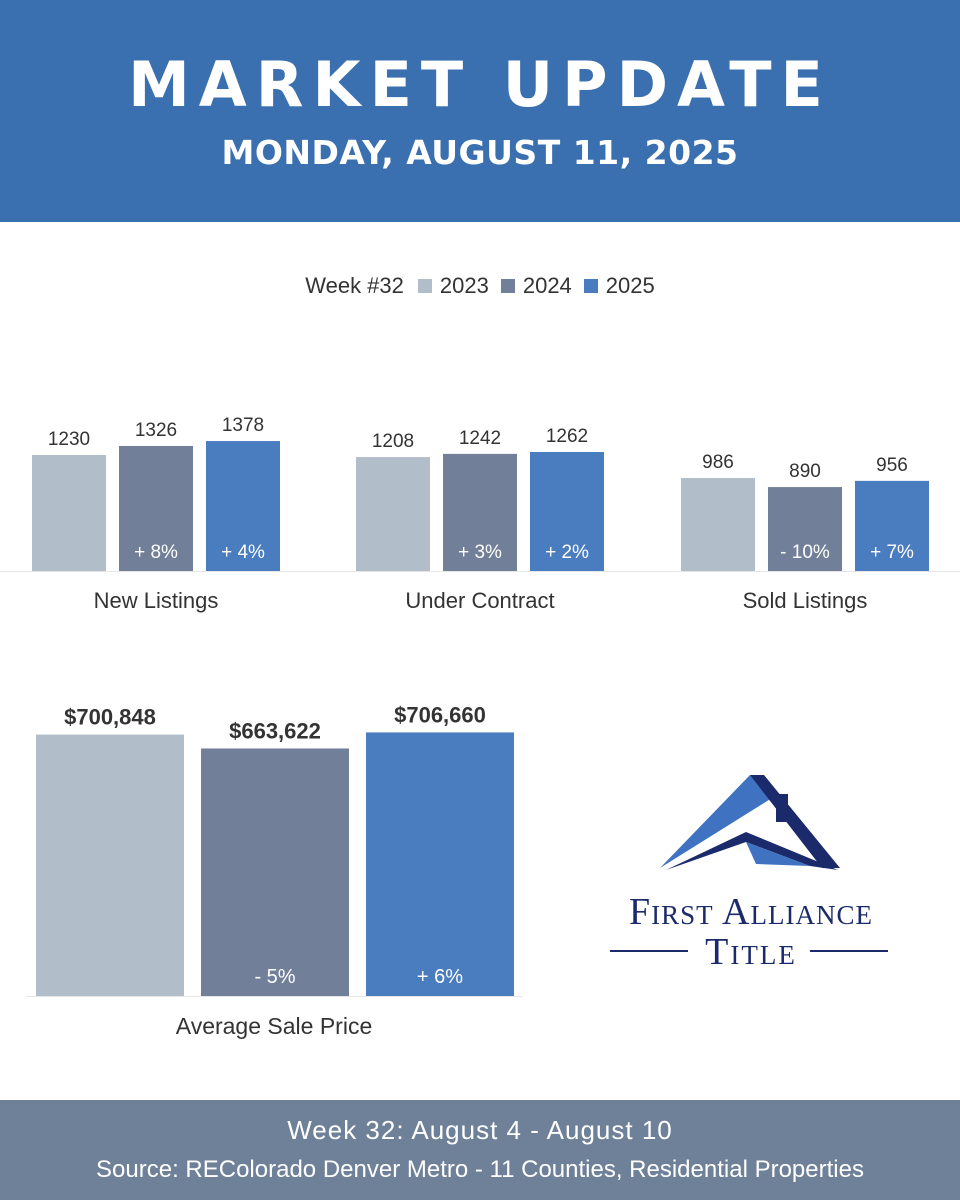  What do you see at coordinates (69, 513) in the screenshot?
I see `bar-new-listings-2023` at bounding box center [69, 513].